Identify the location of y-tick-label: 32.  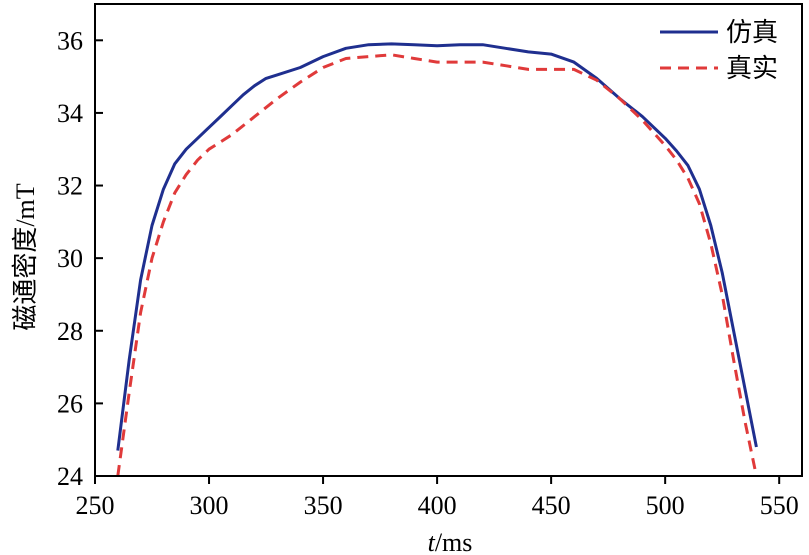
(70, 186).